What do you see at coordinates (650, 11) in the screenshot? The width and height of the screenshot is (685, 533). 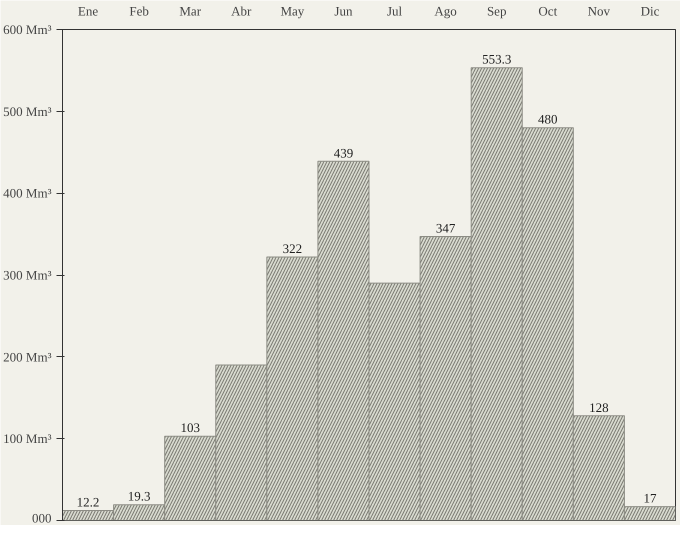 I see `x-tick-label: Dic` at bounding box center [650, 11].